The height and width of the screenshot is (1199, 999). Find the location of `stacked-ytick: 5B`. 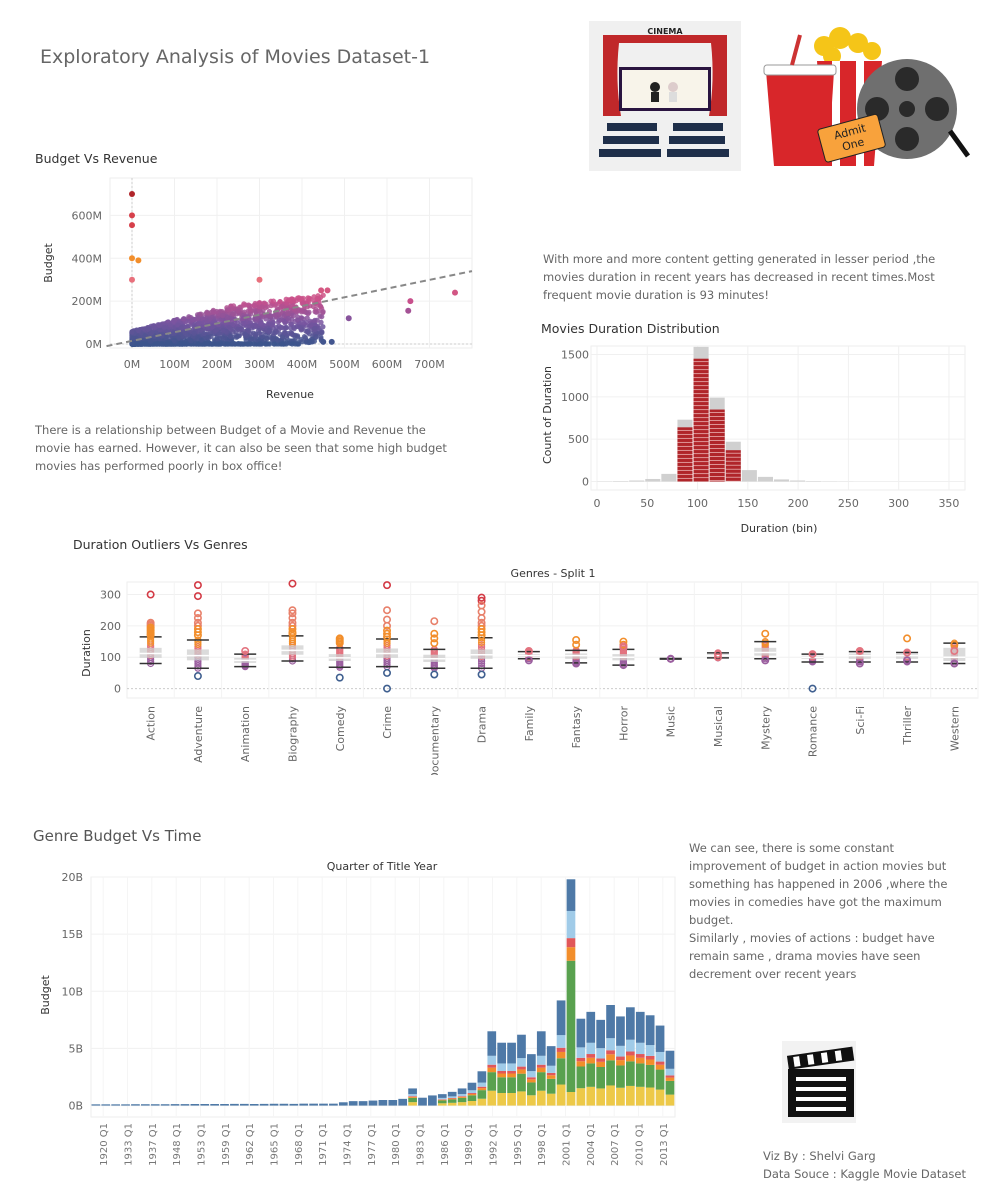

stacked-ytick: 5B is located at coordinates (75, 1048).